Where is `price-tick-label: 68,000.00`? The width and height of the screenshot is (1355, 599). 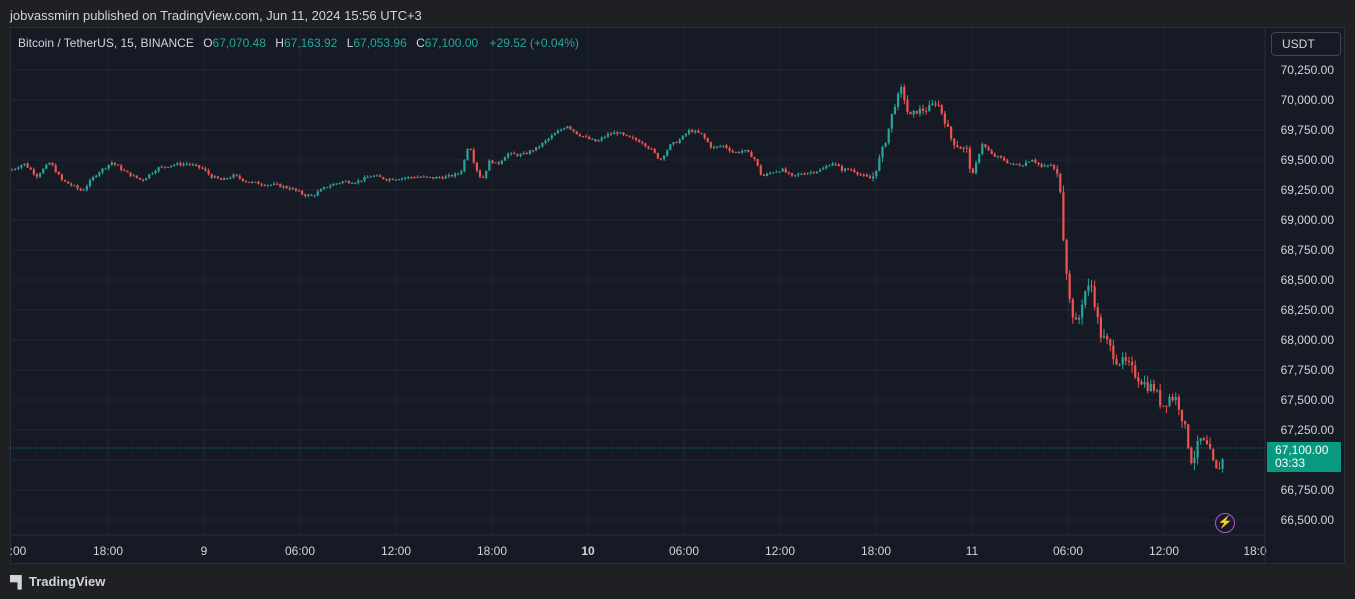 price-tick-label: 68,000.00 is located at coordinates (1308, 340).